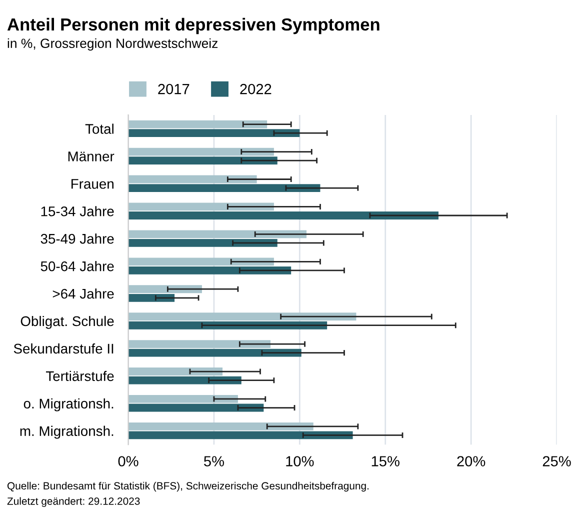 This screenshot has width=583, height=511. Describe the element at coordinates (91, 157) in the screenshot. I see `y-tick-label: Männer` at that location.